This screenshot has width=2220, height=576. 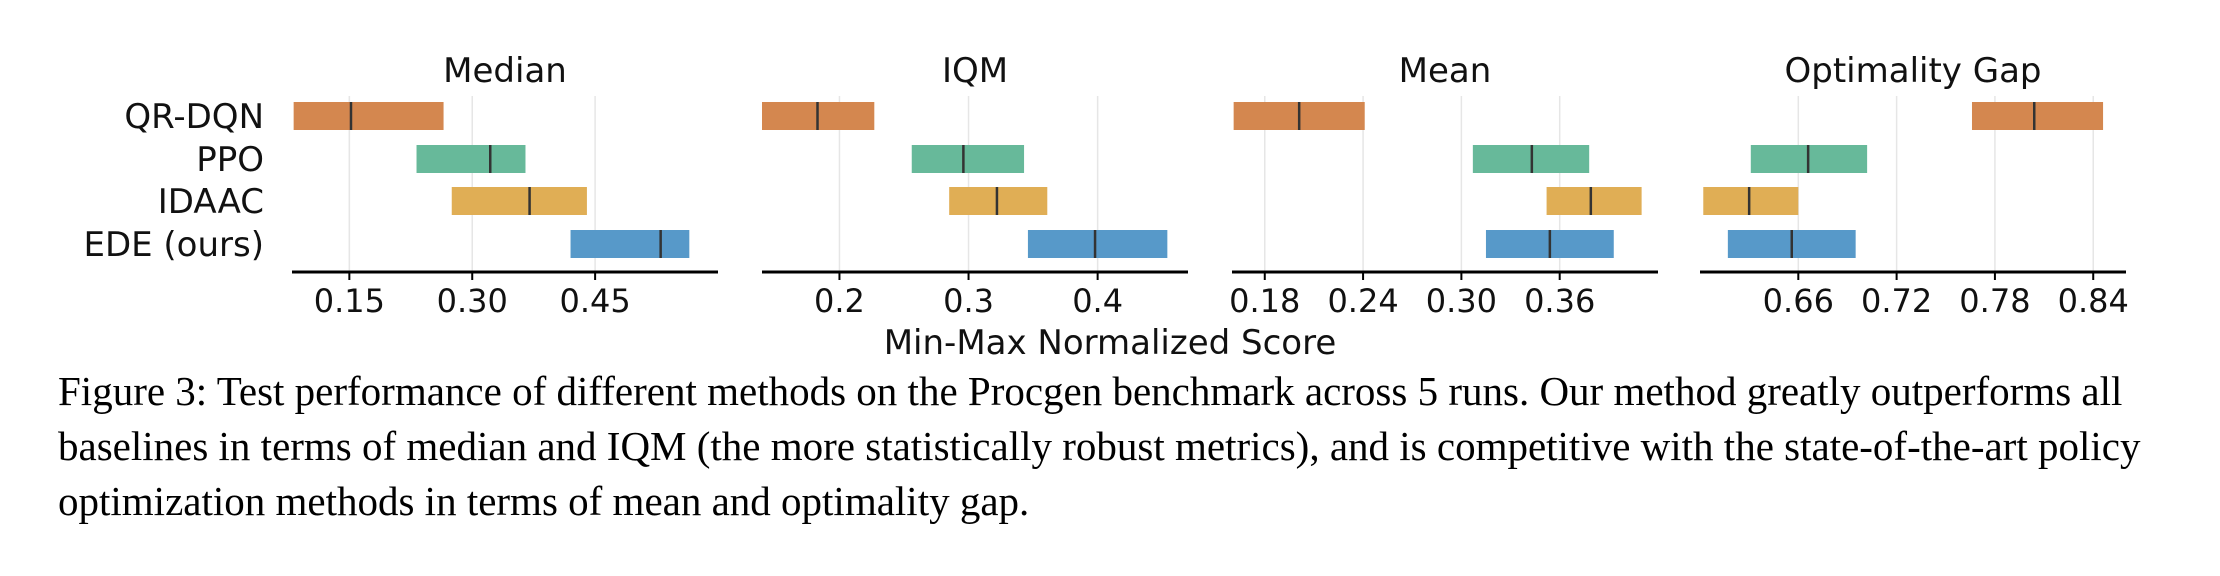 I want to click on panel: Optimality Gap 0.66 0.72 0.78 0.84, so click(x=1914, y=185).